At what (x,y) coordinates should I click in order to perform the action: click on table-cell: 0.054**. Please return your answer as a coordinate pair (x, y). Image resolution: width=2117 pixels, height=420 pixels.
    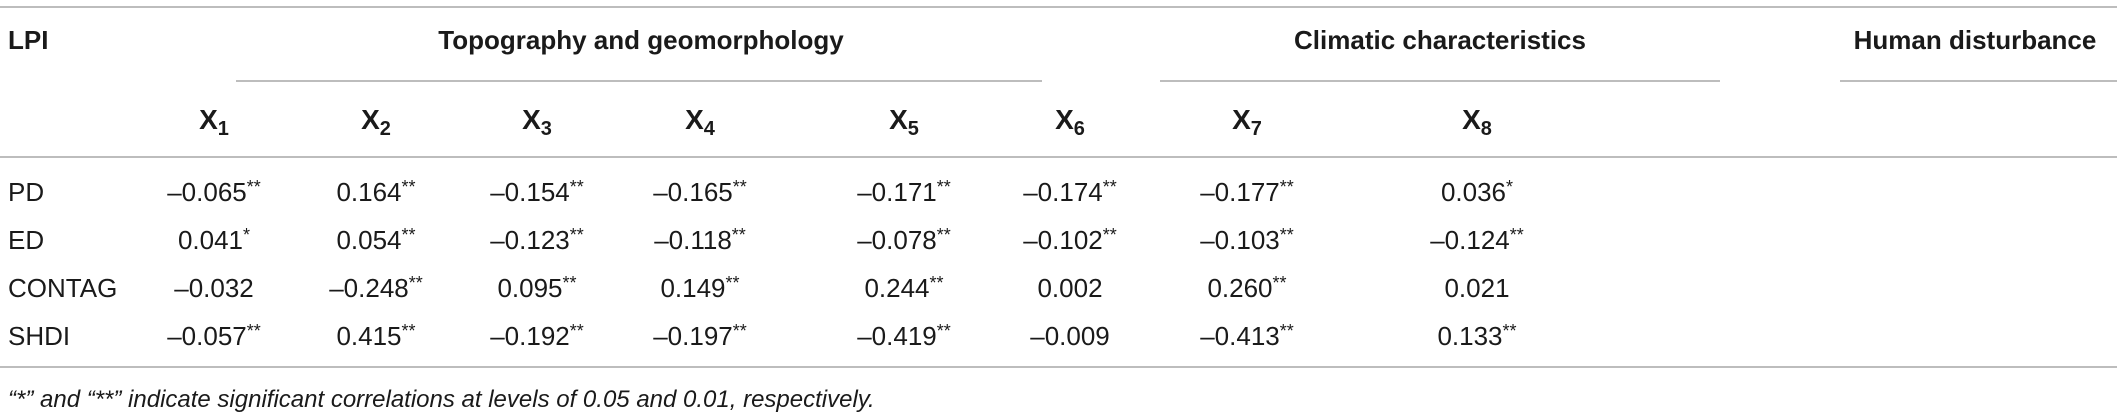
    Looking at the image, I should click on (375, 240).